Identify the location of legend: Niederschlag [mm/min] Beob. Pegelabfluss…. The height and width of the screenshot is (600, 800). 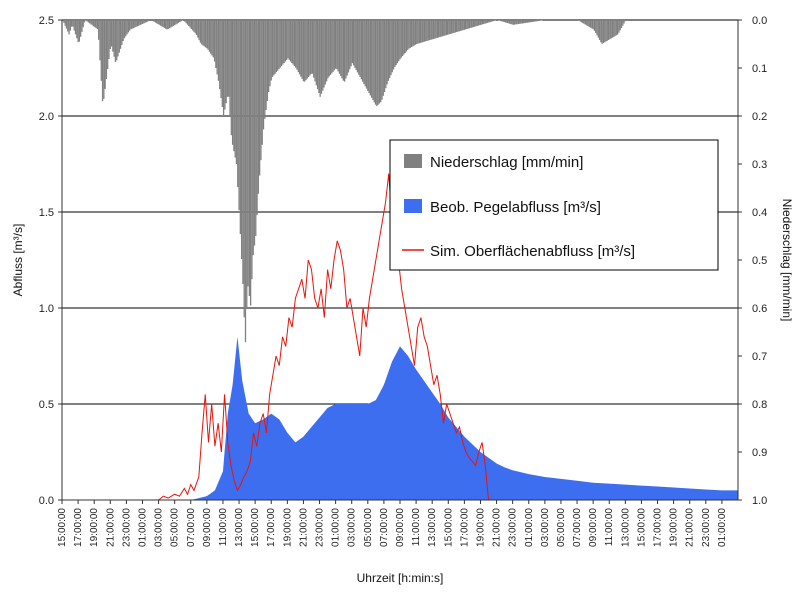
(554, 205).